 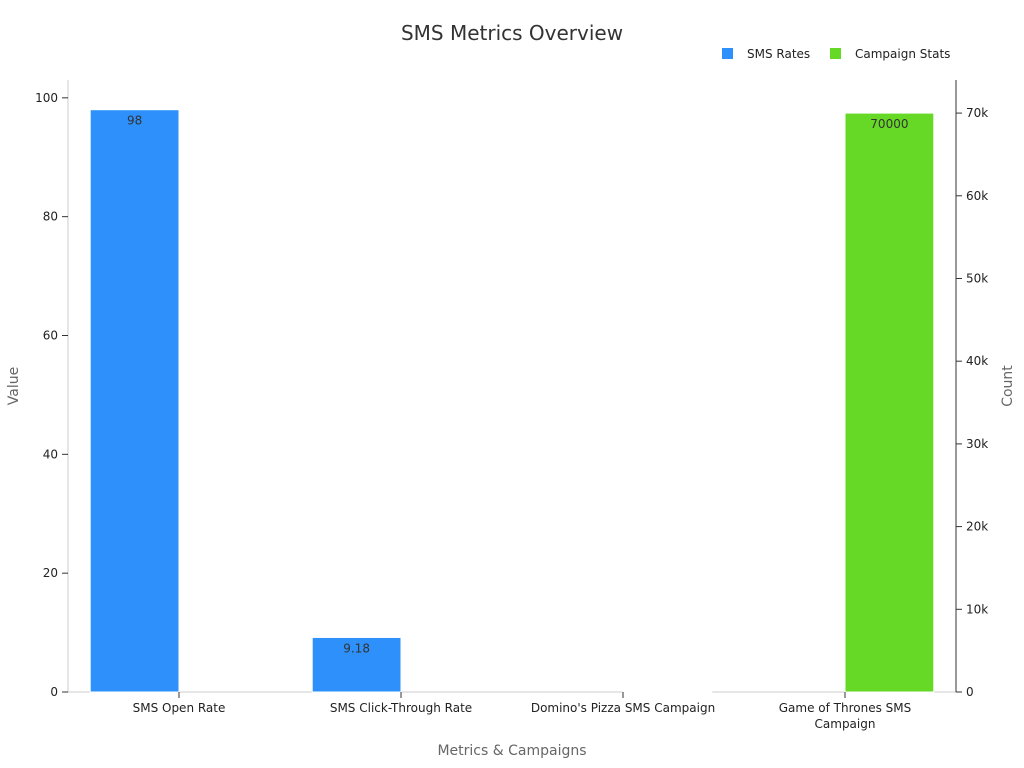 I want to click on x-tick-label: Game of Thrones SMS Campaign, so click(x=845, y=716).